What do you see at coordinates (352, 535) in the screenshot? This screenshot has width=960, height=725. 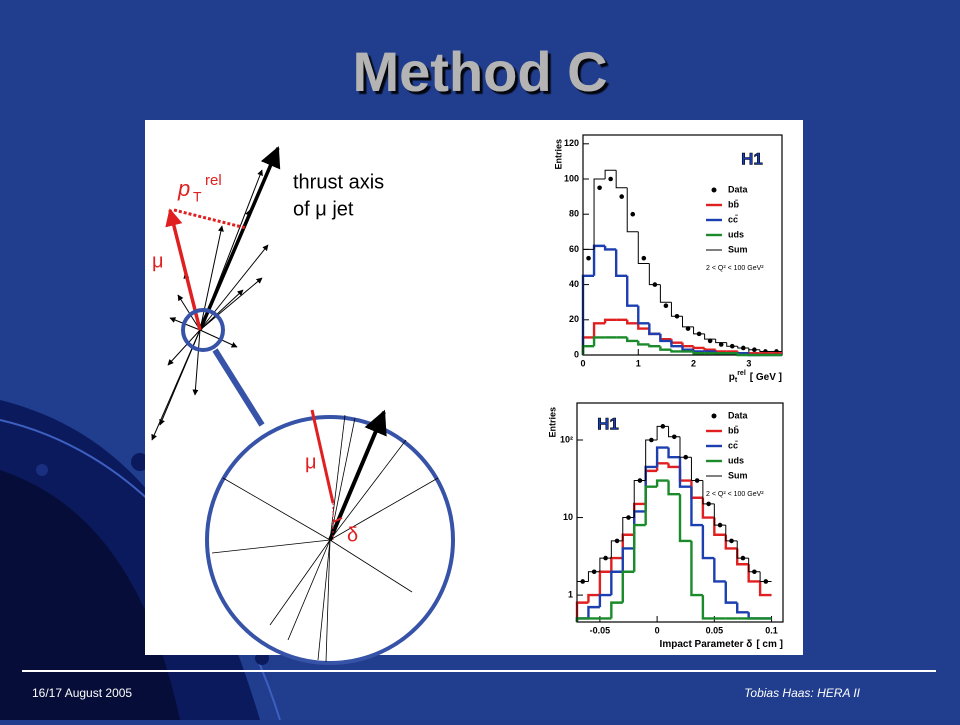 I see `delta-label: δ` at bounding box center [352, 535].